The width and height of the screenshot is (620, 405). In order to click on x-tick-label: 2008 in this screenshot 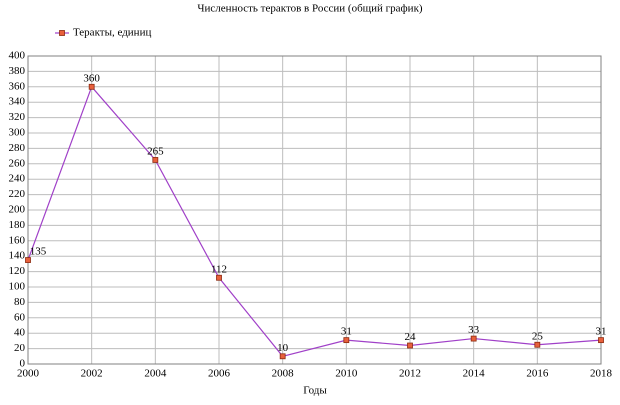, I will do `click(283, 374)`.